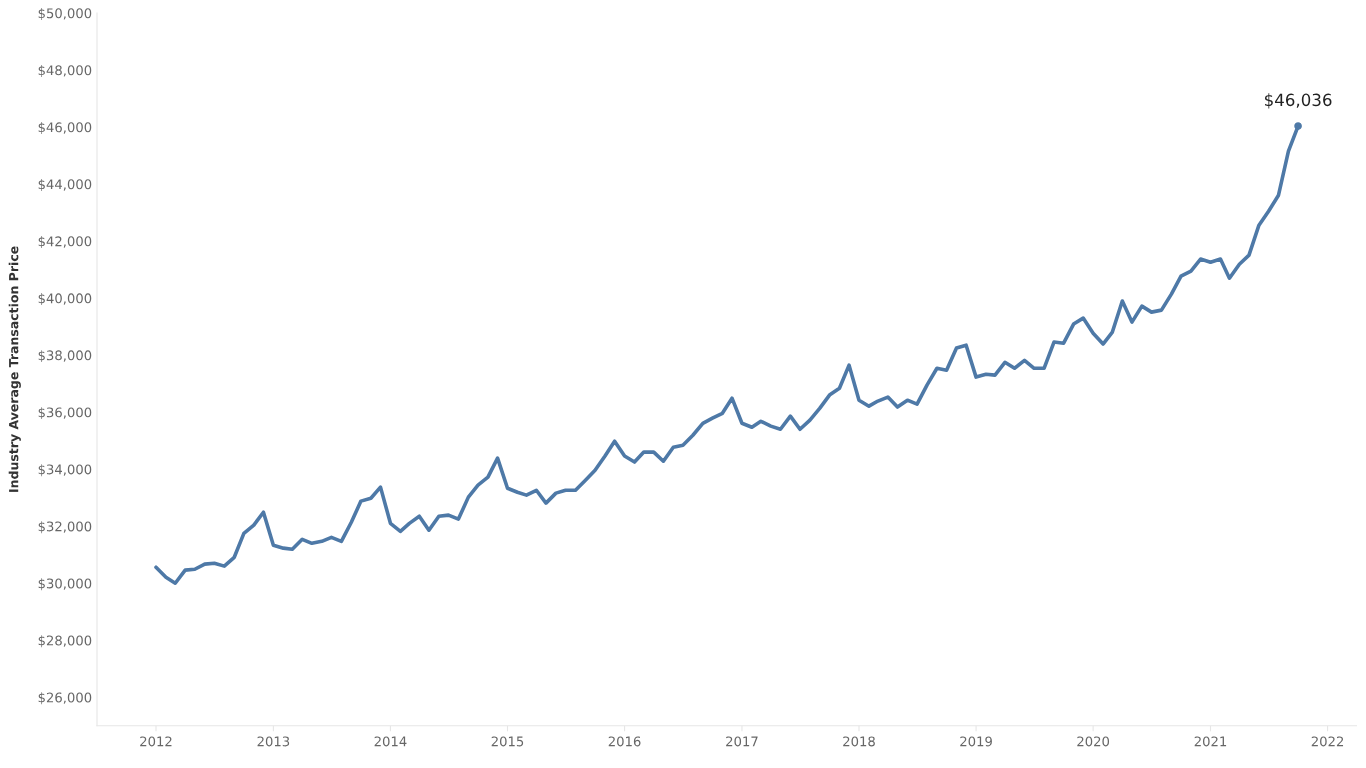 This screenshot has height=768, width=1366. What do you see at coordinates (156, 741) in the screenshot?
I see `x-tick-label: 2012` at bounding box center [156, 741].